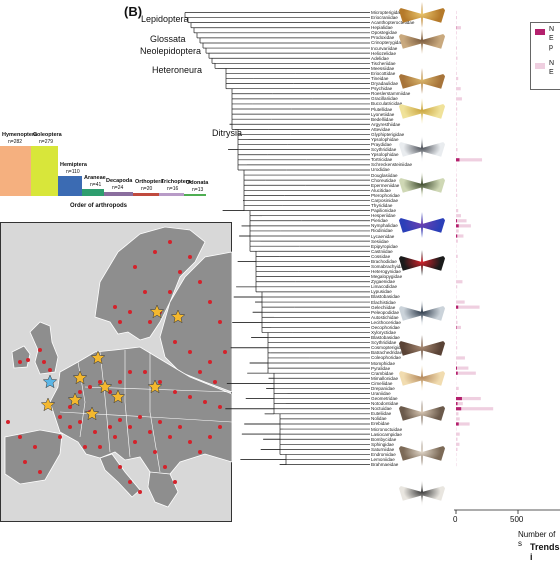 This screenshot has width=560, height=562. Describe the element at coordinates (540, 66) in the screenshot. I see `legend-swatch-light` at that location.